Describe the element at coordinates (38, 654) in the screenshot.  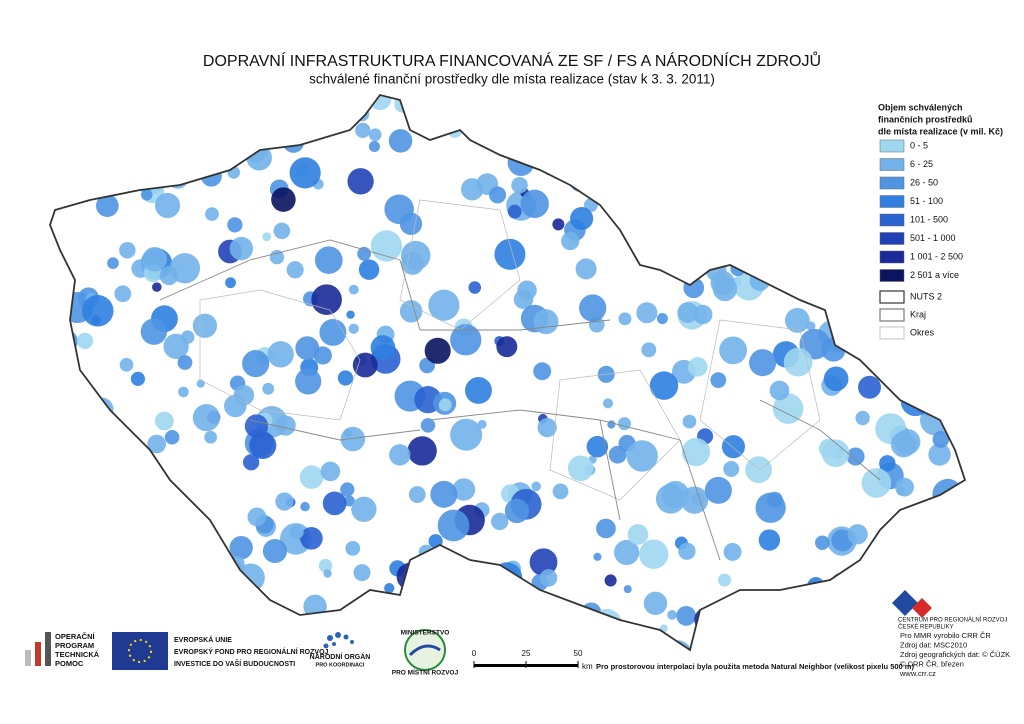
I see `logo-bar` at that location.